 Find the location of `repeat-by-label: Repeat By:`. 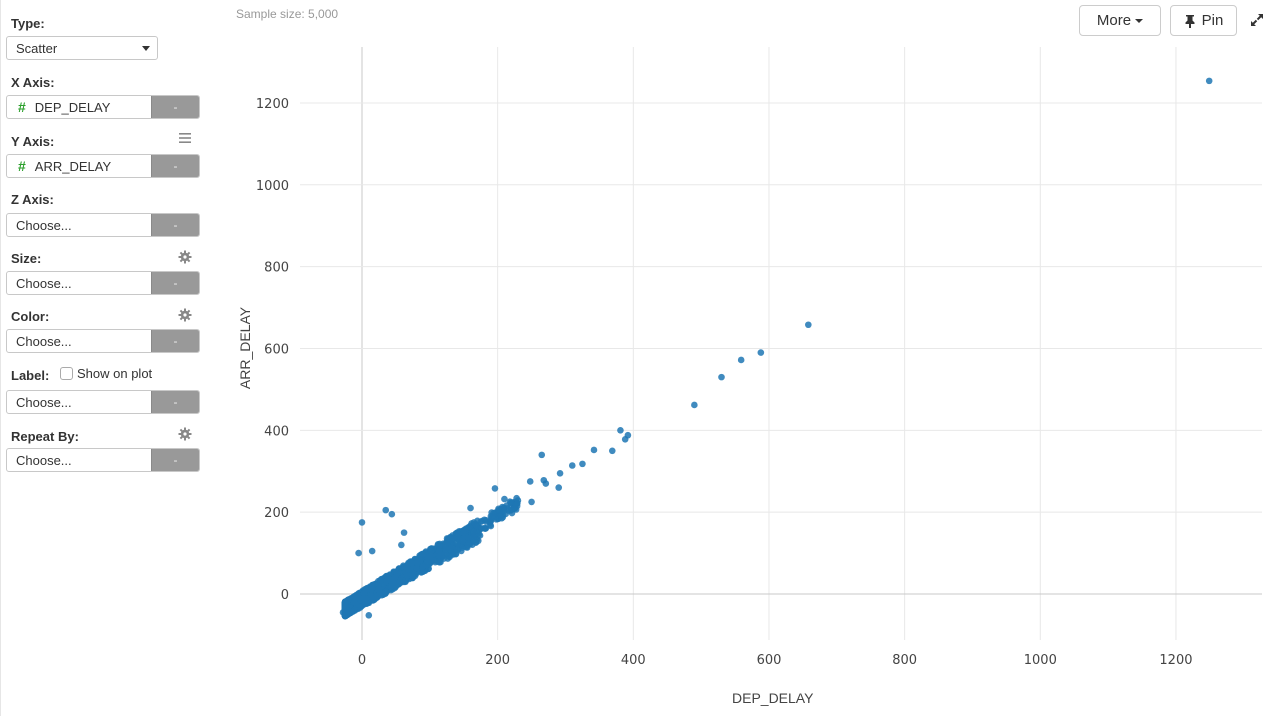

repeat-by-label: Repeat By: is located at coordinates (45, 436).